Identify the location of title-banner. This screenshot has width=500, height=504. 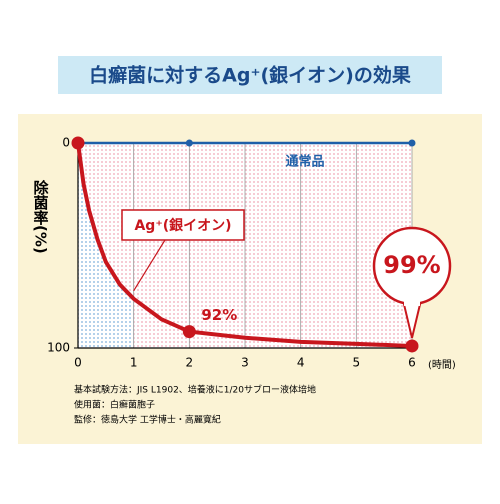
(250, 75).